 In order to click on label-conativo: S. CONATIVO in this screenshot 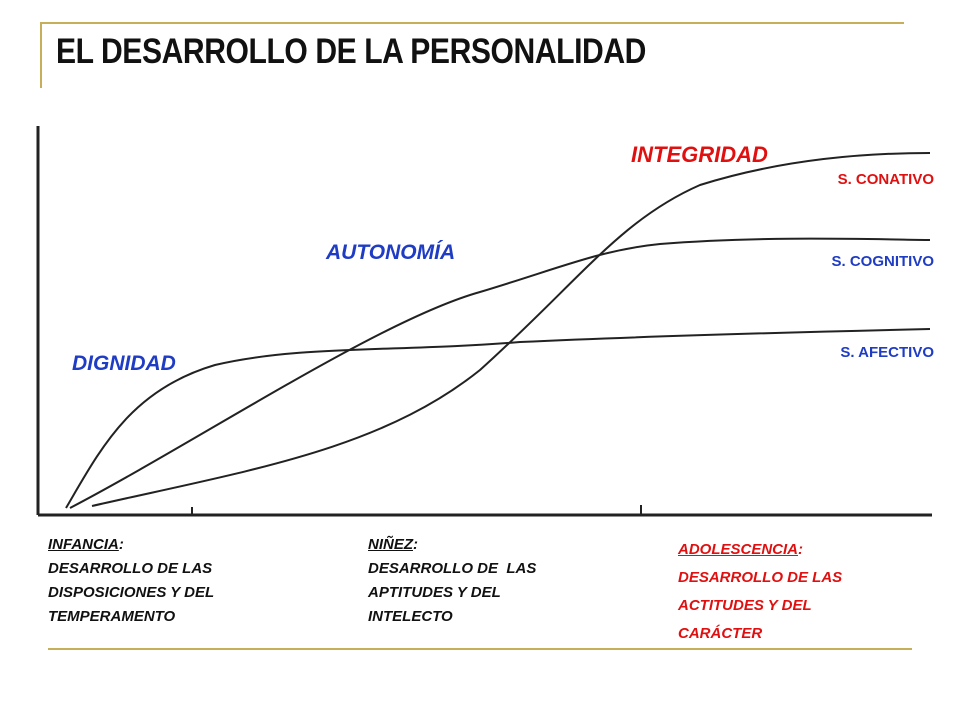, I will do `click(886, 179)`.